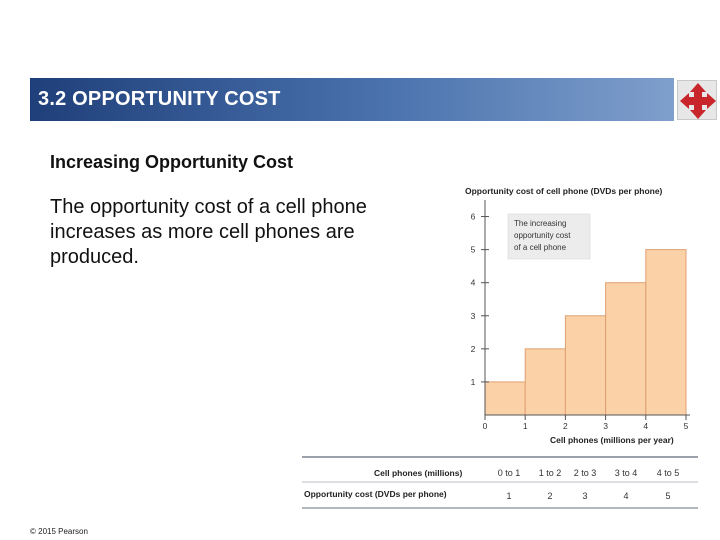  What do you see at coordinates (667, 496) in the screenshot?
I see `table-cost-5: 5` at bounding box center [667, 496].